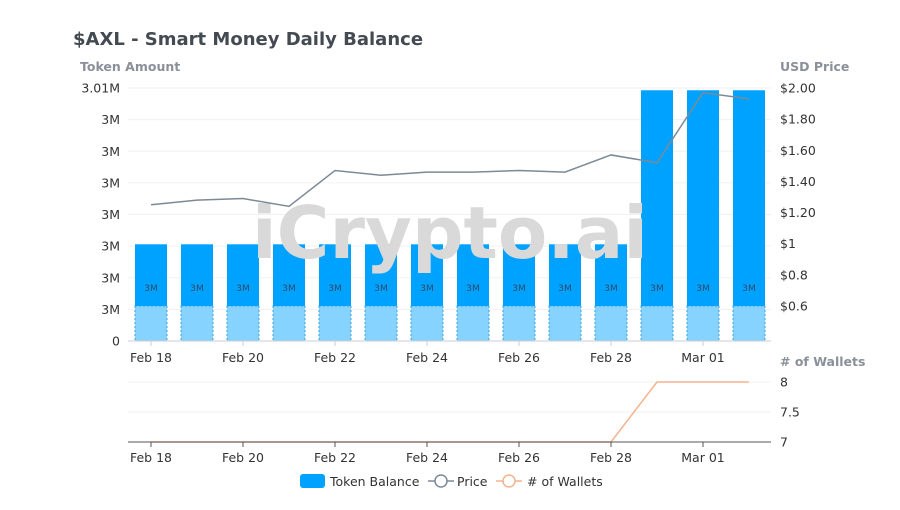  What do you see at coordinates (130, 66) in the screenshot?
I see `left-axis-title: Token Amount` at bounding box center [130, 66].